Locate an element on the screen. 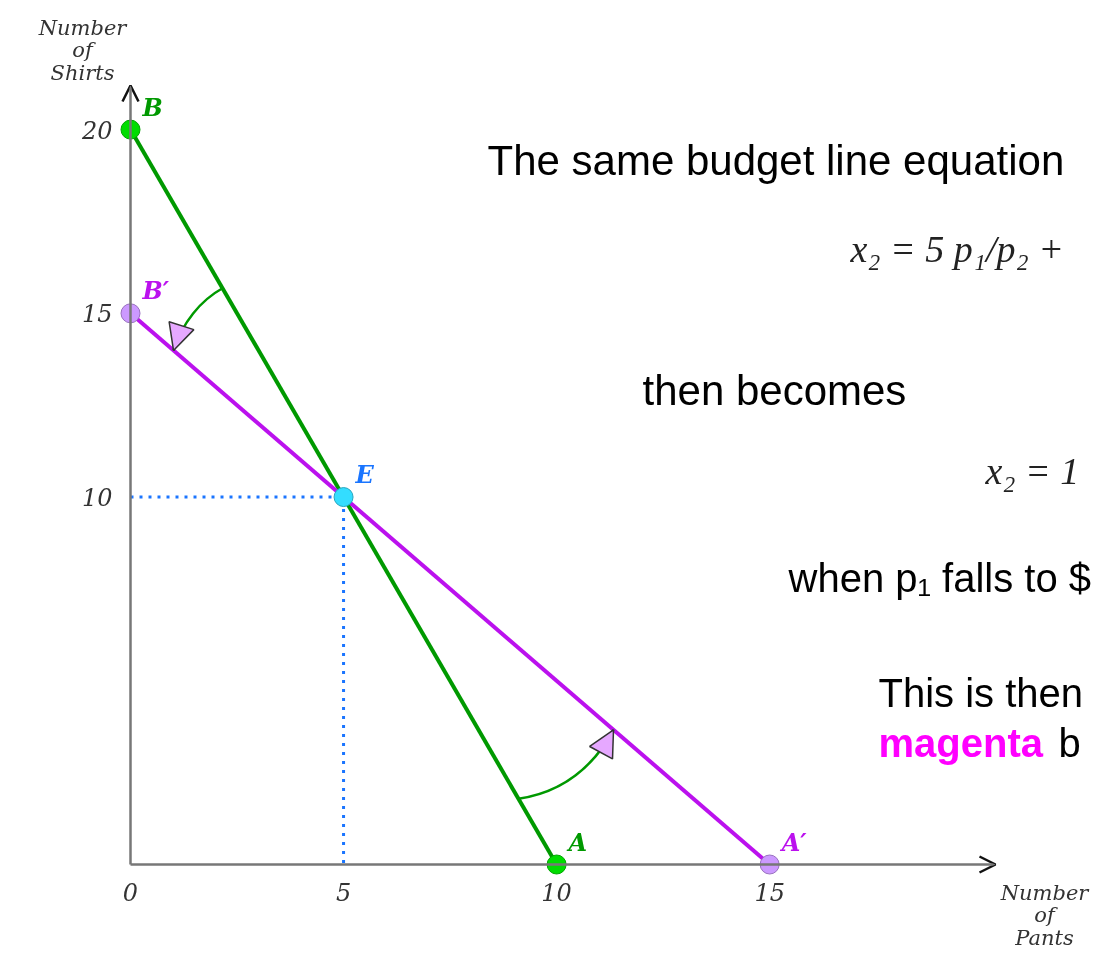 The width and height of the screenshot is (1113, 970). text: b is located at coordinates (1069, 742).